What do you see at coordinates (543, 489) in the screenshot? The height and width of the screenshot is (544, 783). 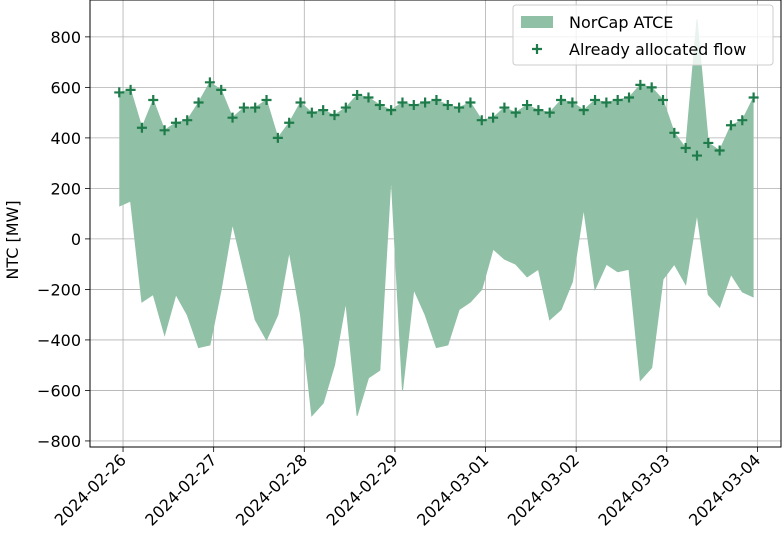 I see `x-tick-label: 2024-03-02` at bounding box center [543, 489].